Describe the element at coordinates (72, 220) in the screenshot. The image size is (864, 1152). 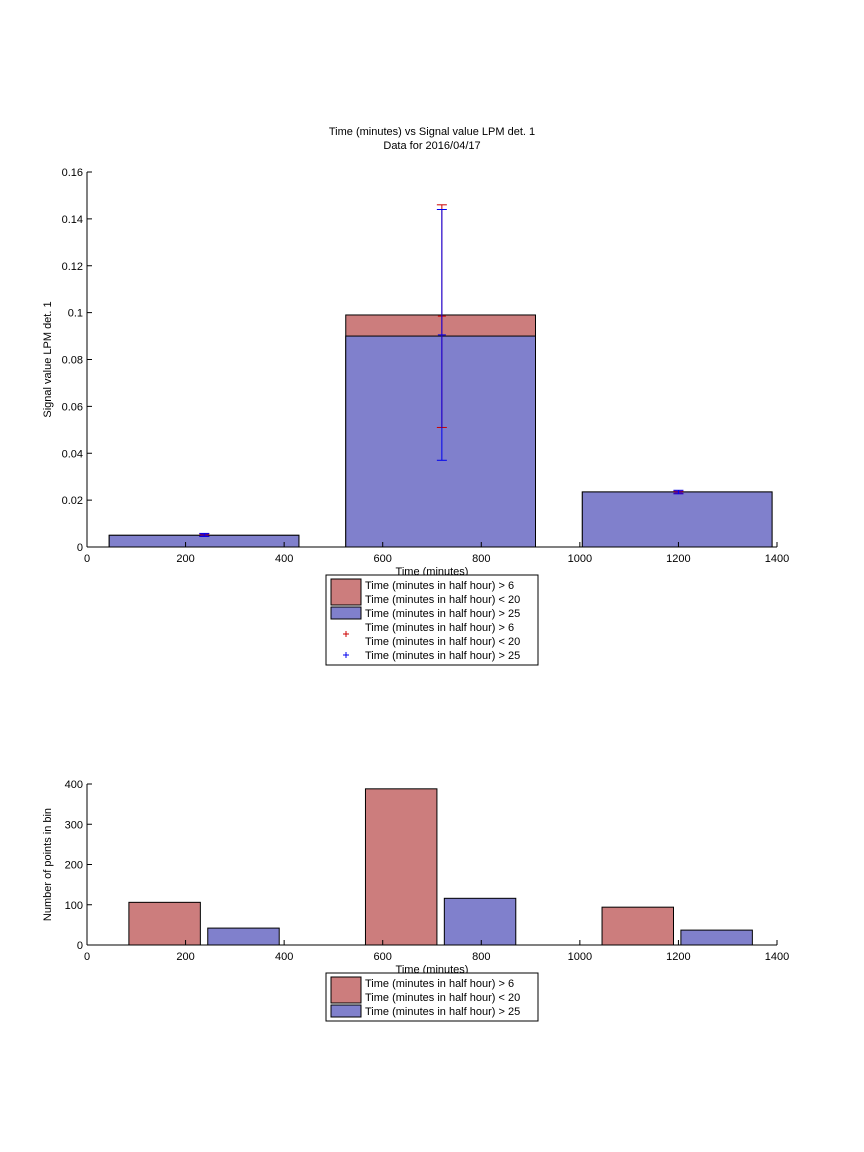
I see `y-tick-label: 0.14` at that location.